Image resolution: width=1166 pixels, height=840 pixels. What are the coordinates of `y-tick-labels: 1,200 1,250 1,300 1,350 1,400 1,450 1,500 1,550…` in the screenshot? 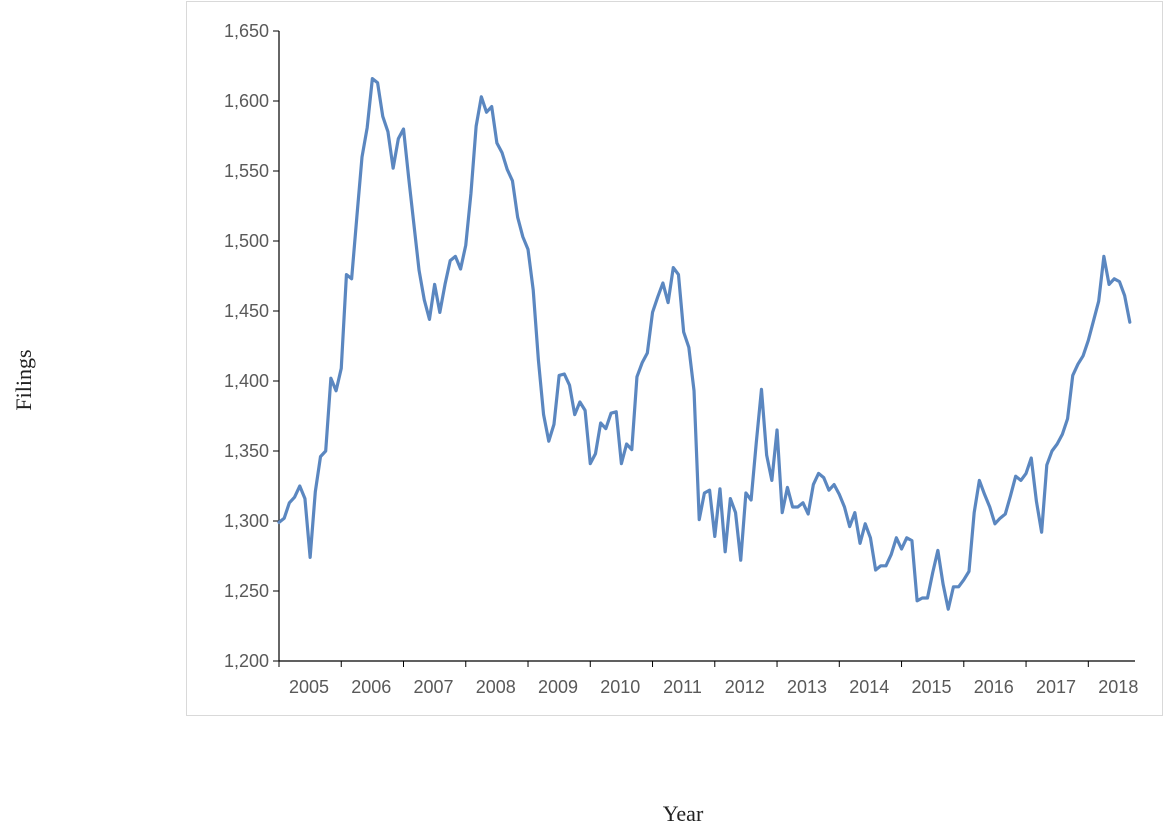 It's located at (251, 346).